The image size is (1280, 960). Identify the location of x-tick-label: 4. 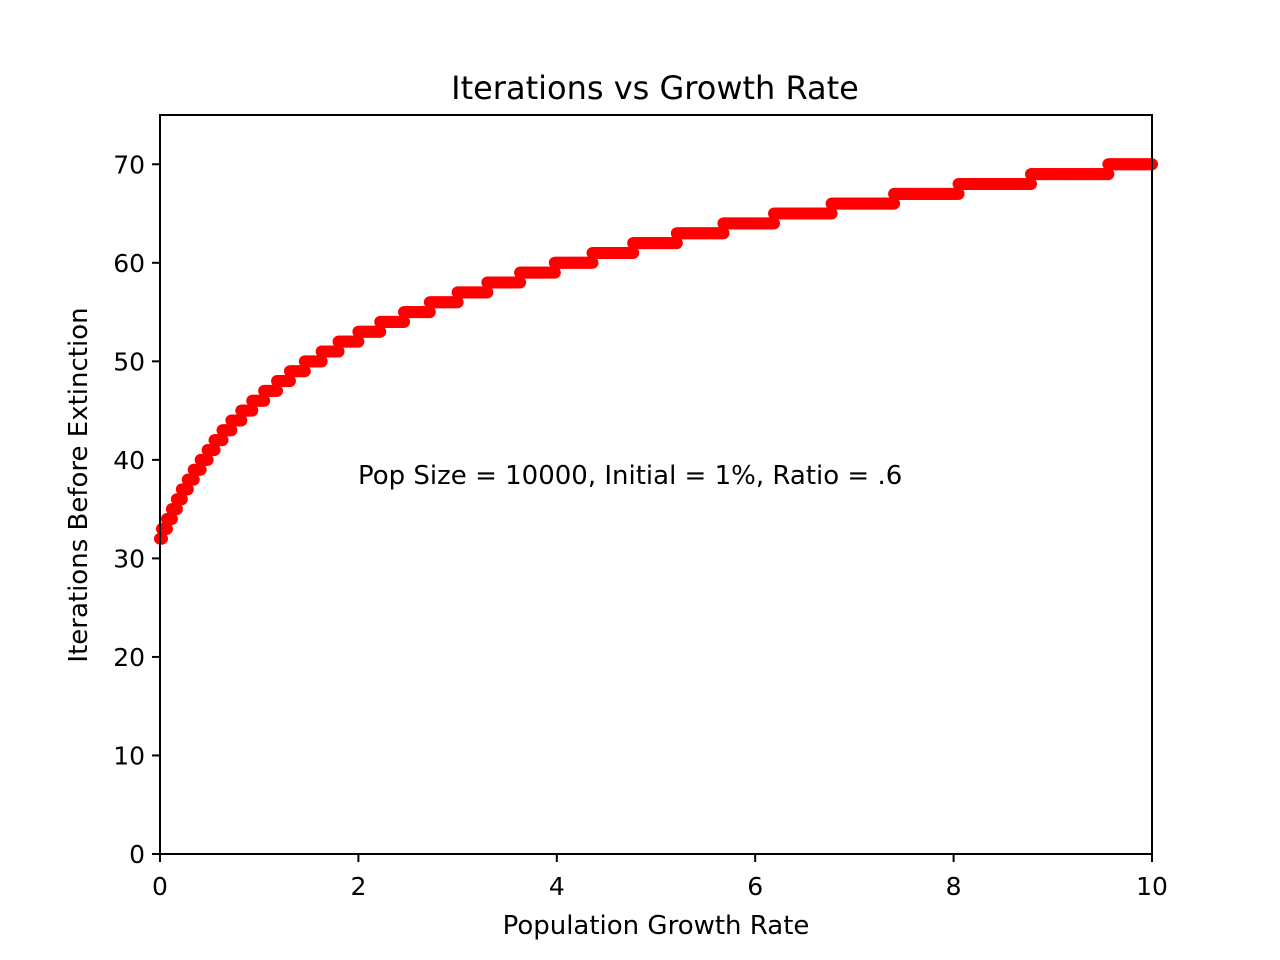
(557, 886).